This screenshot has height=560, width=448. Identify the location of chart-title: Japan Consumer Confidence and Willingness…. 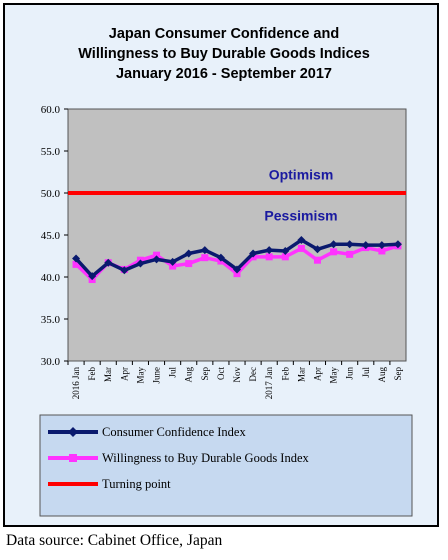
(224, 54).